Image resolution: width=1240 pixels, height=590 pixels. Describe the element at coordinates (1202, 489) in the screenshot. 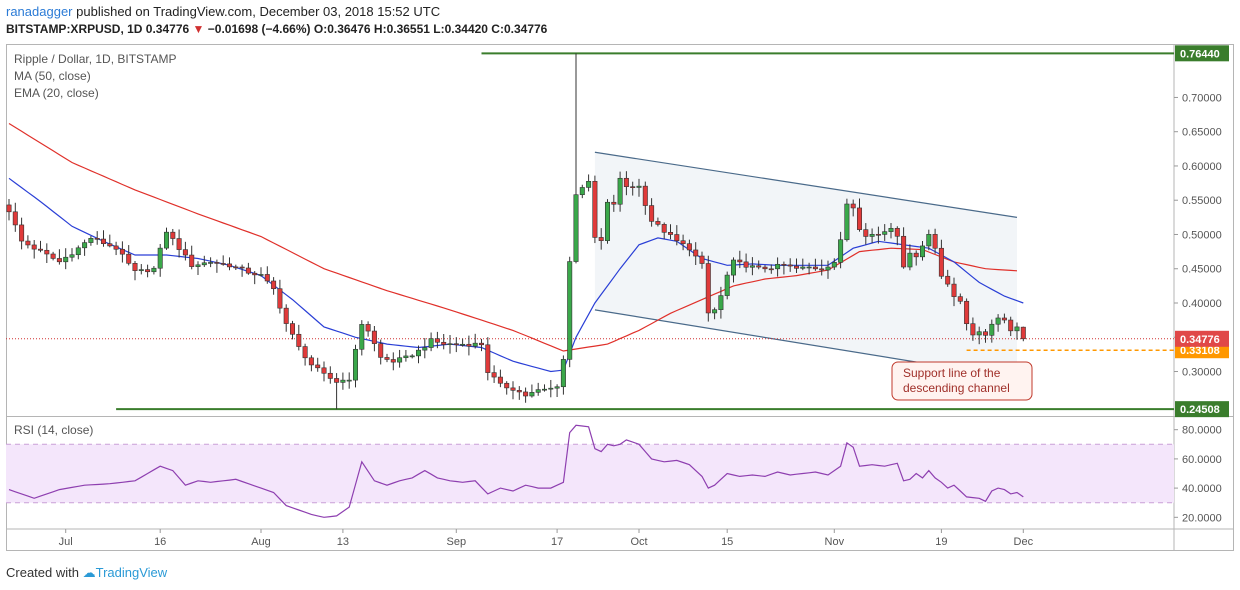

I see `rsi-tick-label: 40.0000` at that location.